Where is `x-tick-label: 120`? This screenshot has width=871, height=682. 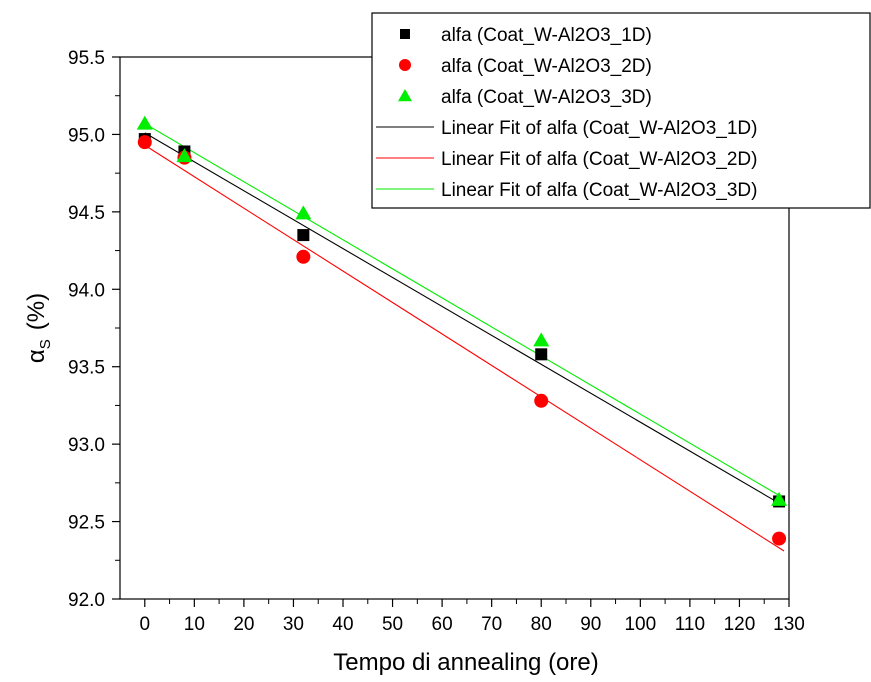 x-tick-label: 120 is located at coordinates (740, 624).